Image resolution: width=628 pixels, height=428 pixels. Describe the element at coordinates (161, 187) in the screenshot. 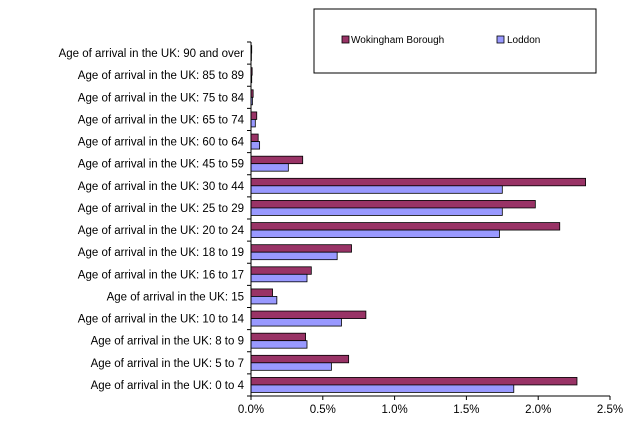

I see `category-label-30-to-44: Age of arrival in the UK: 30 to 44` at that location.